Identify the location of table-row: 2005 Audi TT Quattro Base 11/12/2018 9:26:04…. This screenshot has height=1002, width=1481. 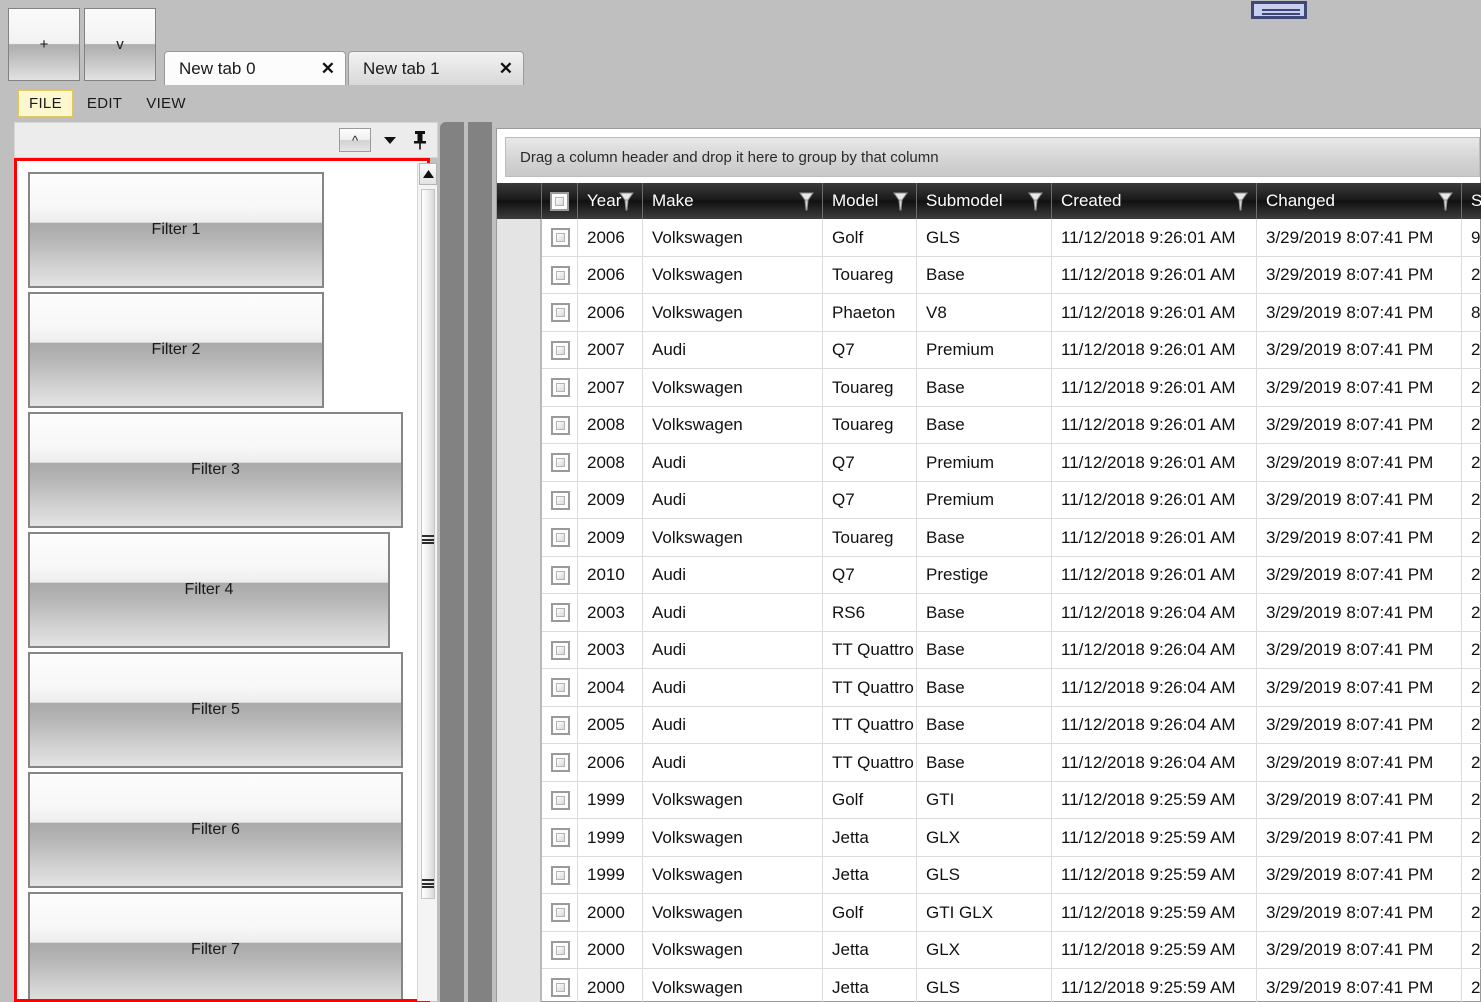
(989, 725).